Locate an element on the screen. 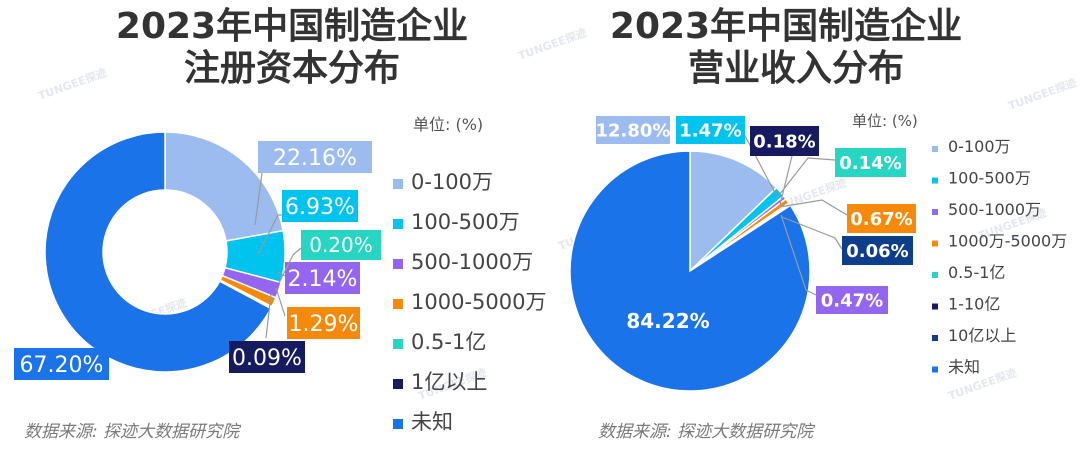  left-legend-label-2: 500-1000万 is located at coordinates (472, 262).